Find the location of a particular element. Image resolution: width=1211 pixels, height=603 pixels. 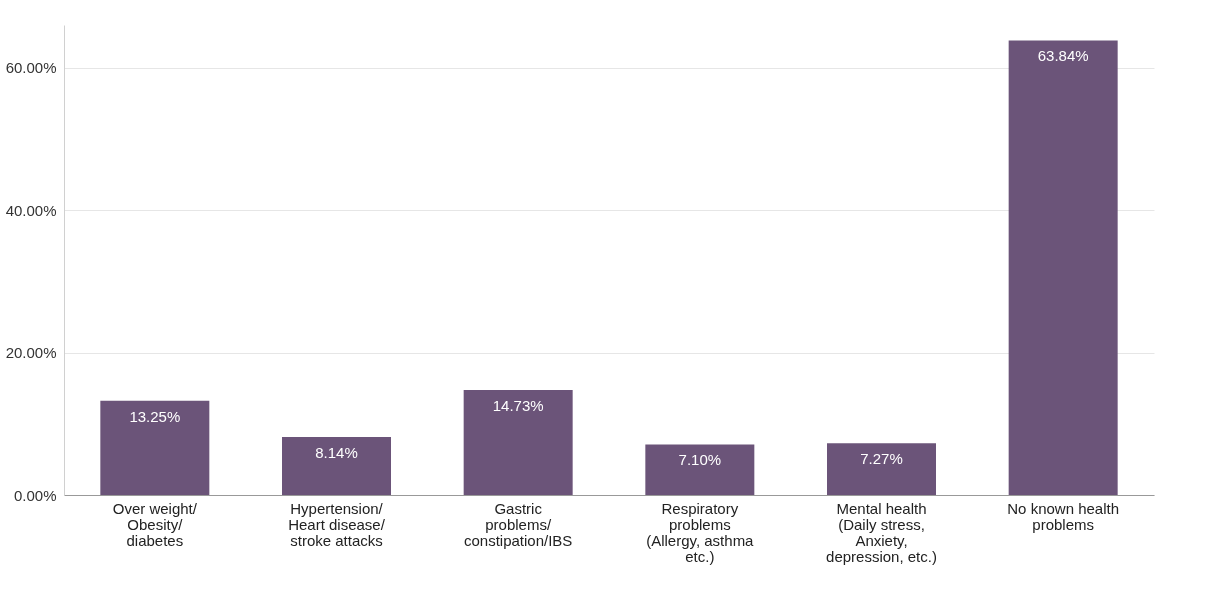

data-label: 13.25% is located at coordinates (155, 416).